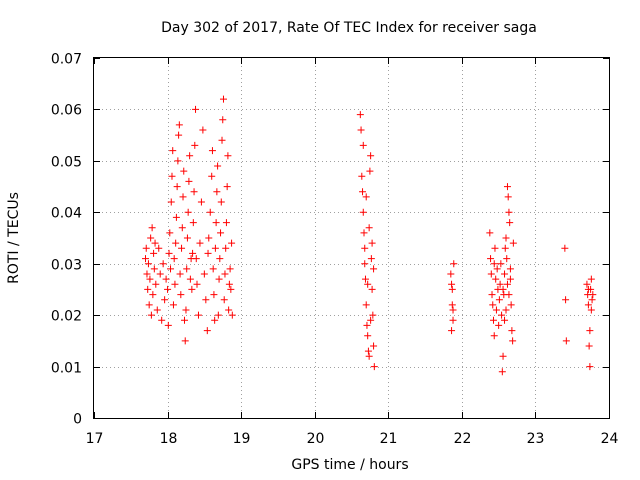 Image resolution: width=640 pixels, height=480 pixels. I want to click on x-axis-label: GPS time / hours, so click(349, 465).